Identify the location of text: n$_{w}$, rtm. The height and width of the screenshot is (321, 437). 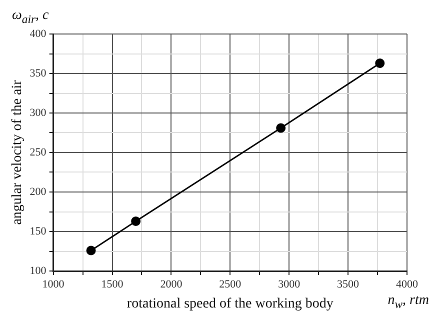
(408, 302).